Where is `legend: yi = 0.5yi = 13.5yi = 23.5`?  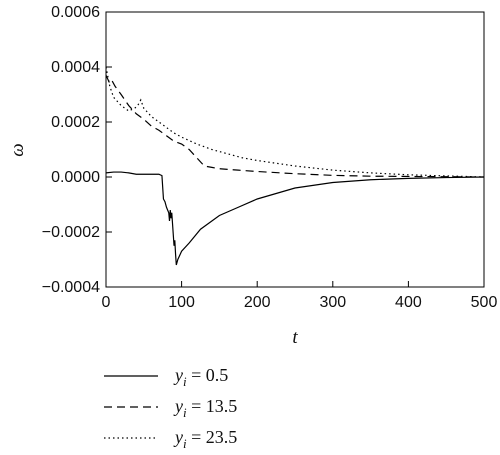
legend: yi = 0.5yi = 13.5yi = 23.5 is located at coordinates (170, 408).